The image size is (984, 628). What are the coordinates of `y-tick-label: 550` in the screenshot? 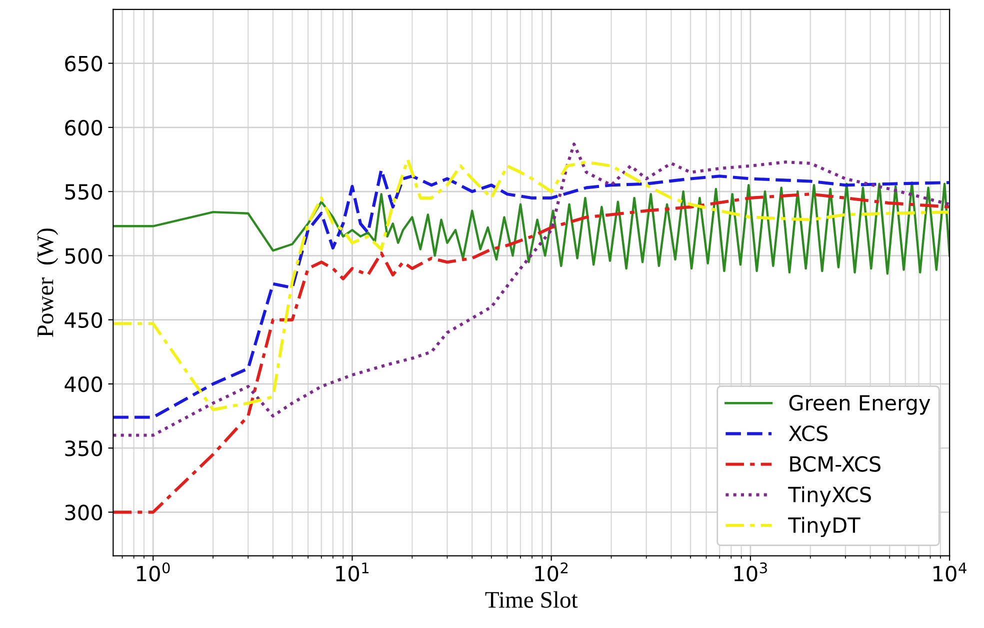 It's located at (83, 192).